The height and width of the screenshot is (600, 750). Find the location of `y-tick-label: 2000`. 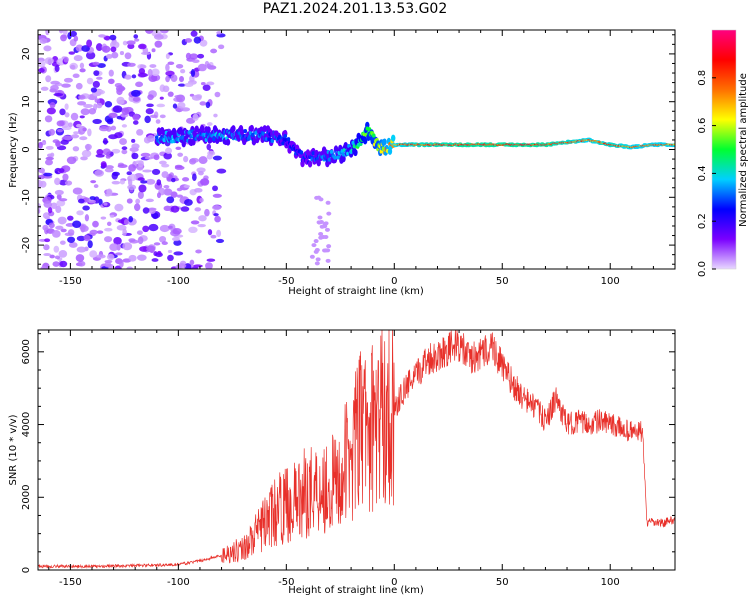

y-tick-label: 2000 is located at coordinates (26, 497).